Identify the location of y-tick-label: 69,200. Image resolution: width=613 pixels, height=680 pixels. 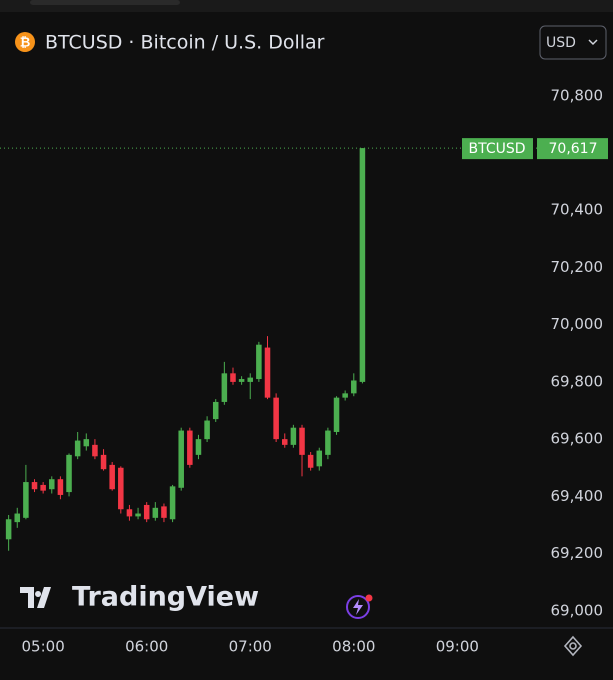
(577, 553).